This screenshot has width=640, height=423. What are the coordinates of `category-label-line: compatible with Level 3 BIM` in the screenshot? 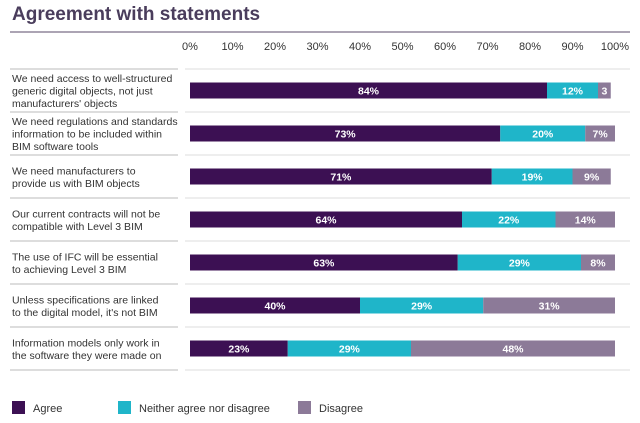 It's located at (77, 227).